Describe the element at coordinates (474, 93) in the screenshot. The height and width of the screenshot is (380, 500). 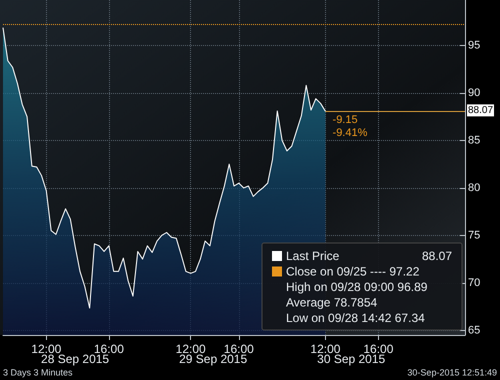
I see `y-tick-label: 90` at that location.